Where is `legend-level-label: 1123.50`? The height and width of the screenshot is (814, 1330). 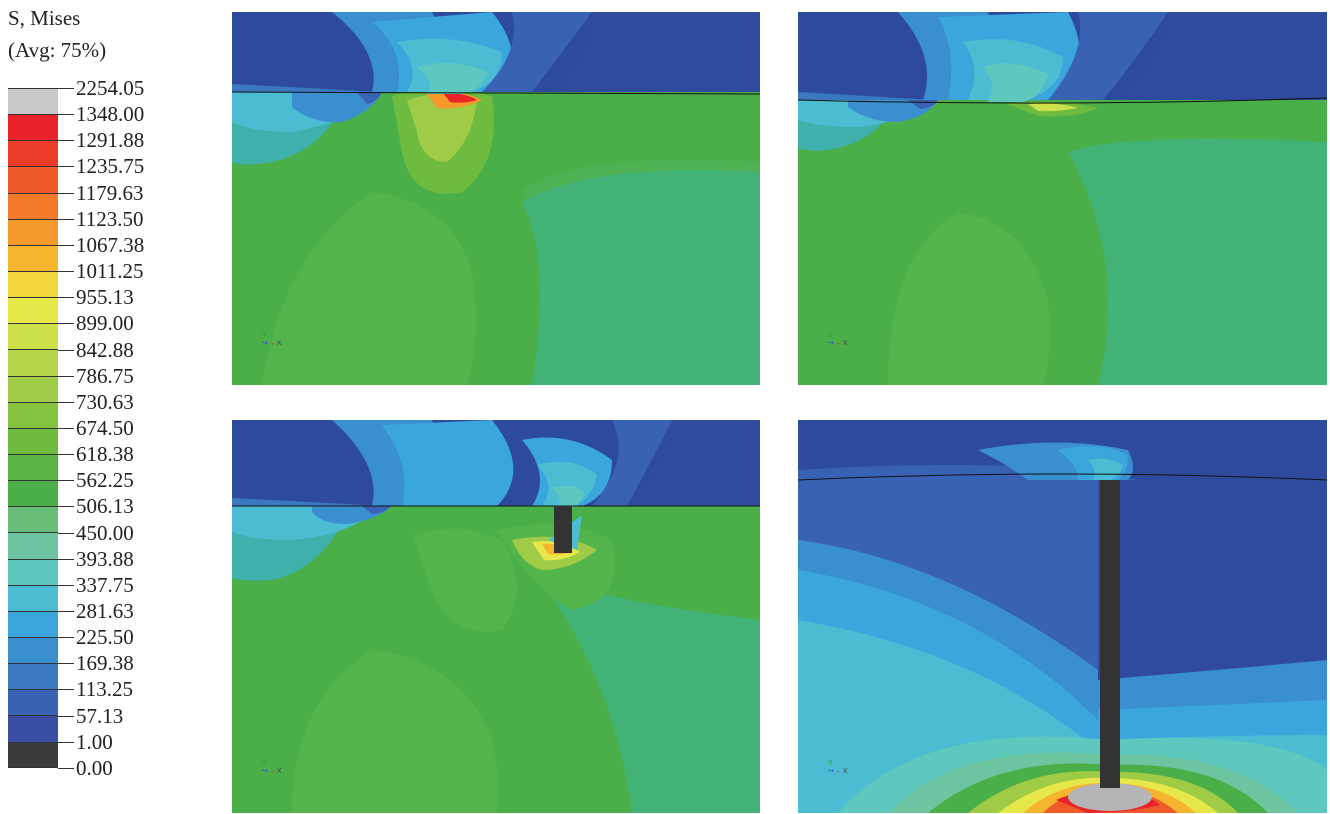 legend-level-label: 1123.50 is located at coordinates (110, 218).